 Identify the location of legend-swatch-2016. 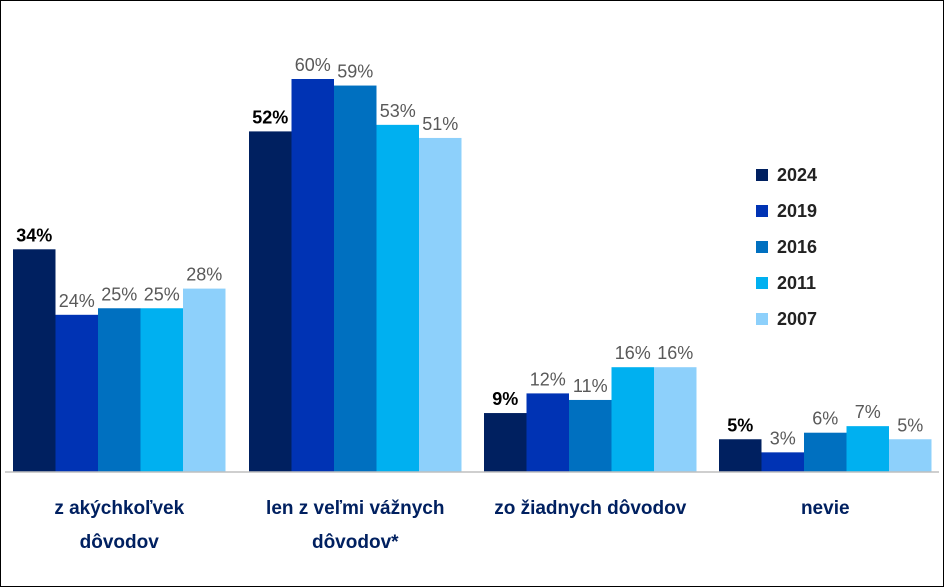
(762, 247).